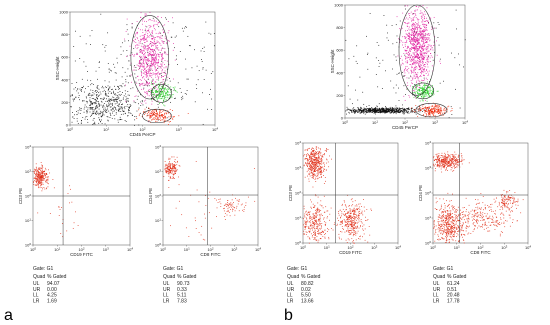 This screenshot has width=550, height=325. Describe the element at coordinates (60, 249) in the screenshot. I see `tick-exp: 1` at that location.